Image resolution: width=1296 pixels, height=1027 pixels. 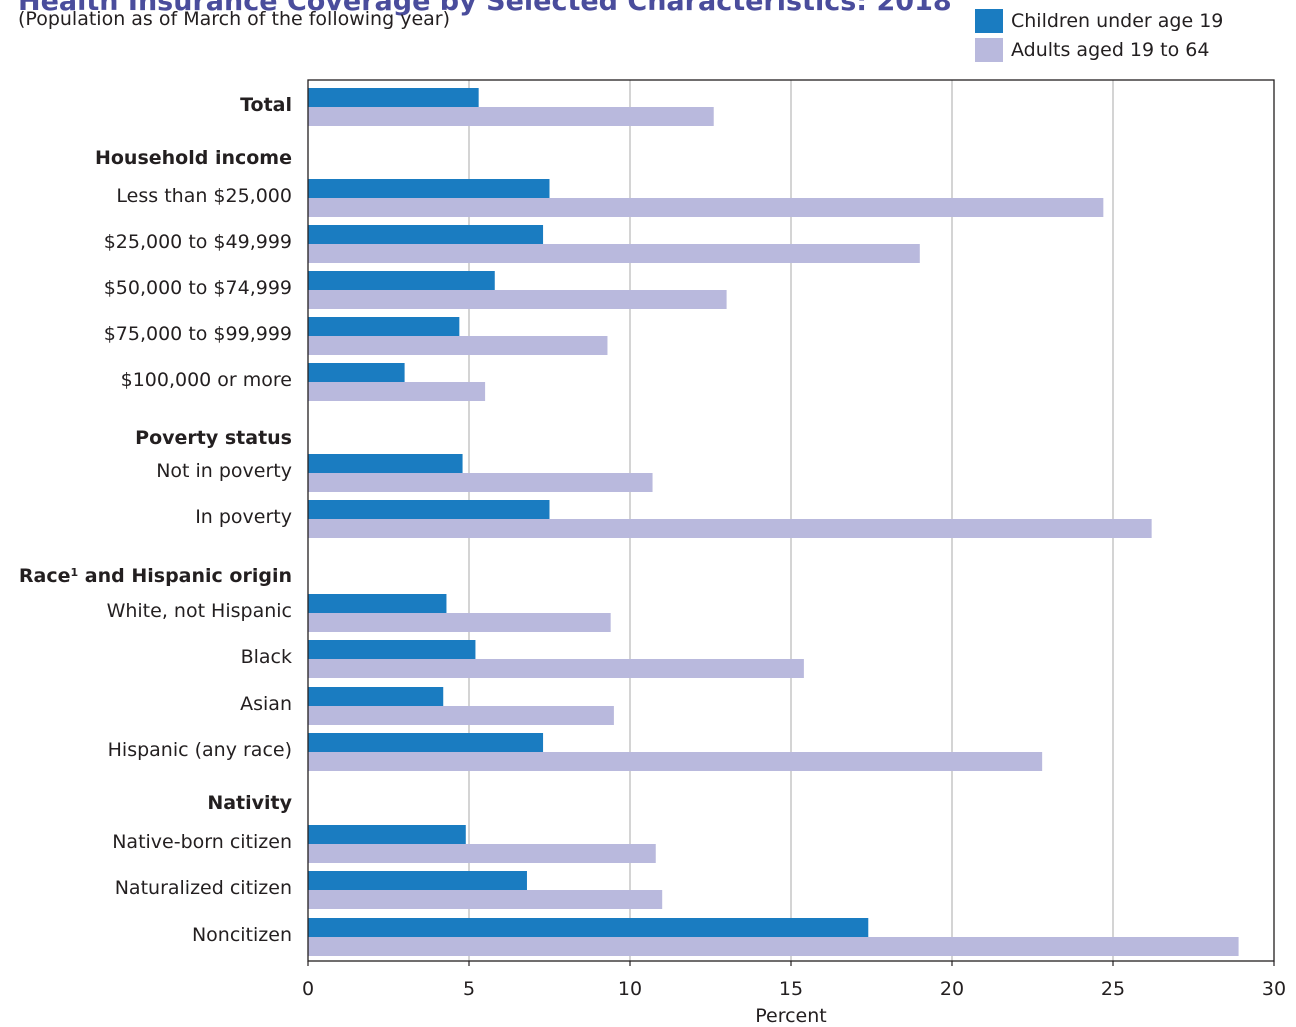 I want to click on category-label: Nativity, so click(x=249, y=803).